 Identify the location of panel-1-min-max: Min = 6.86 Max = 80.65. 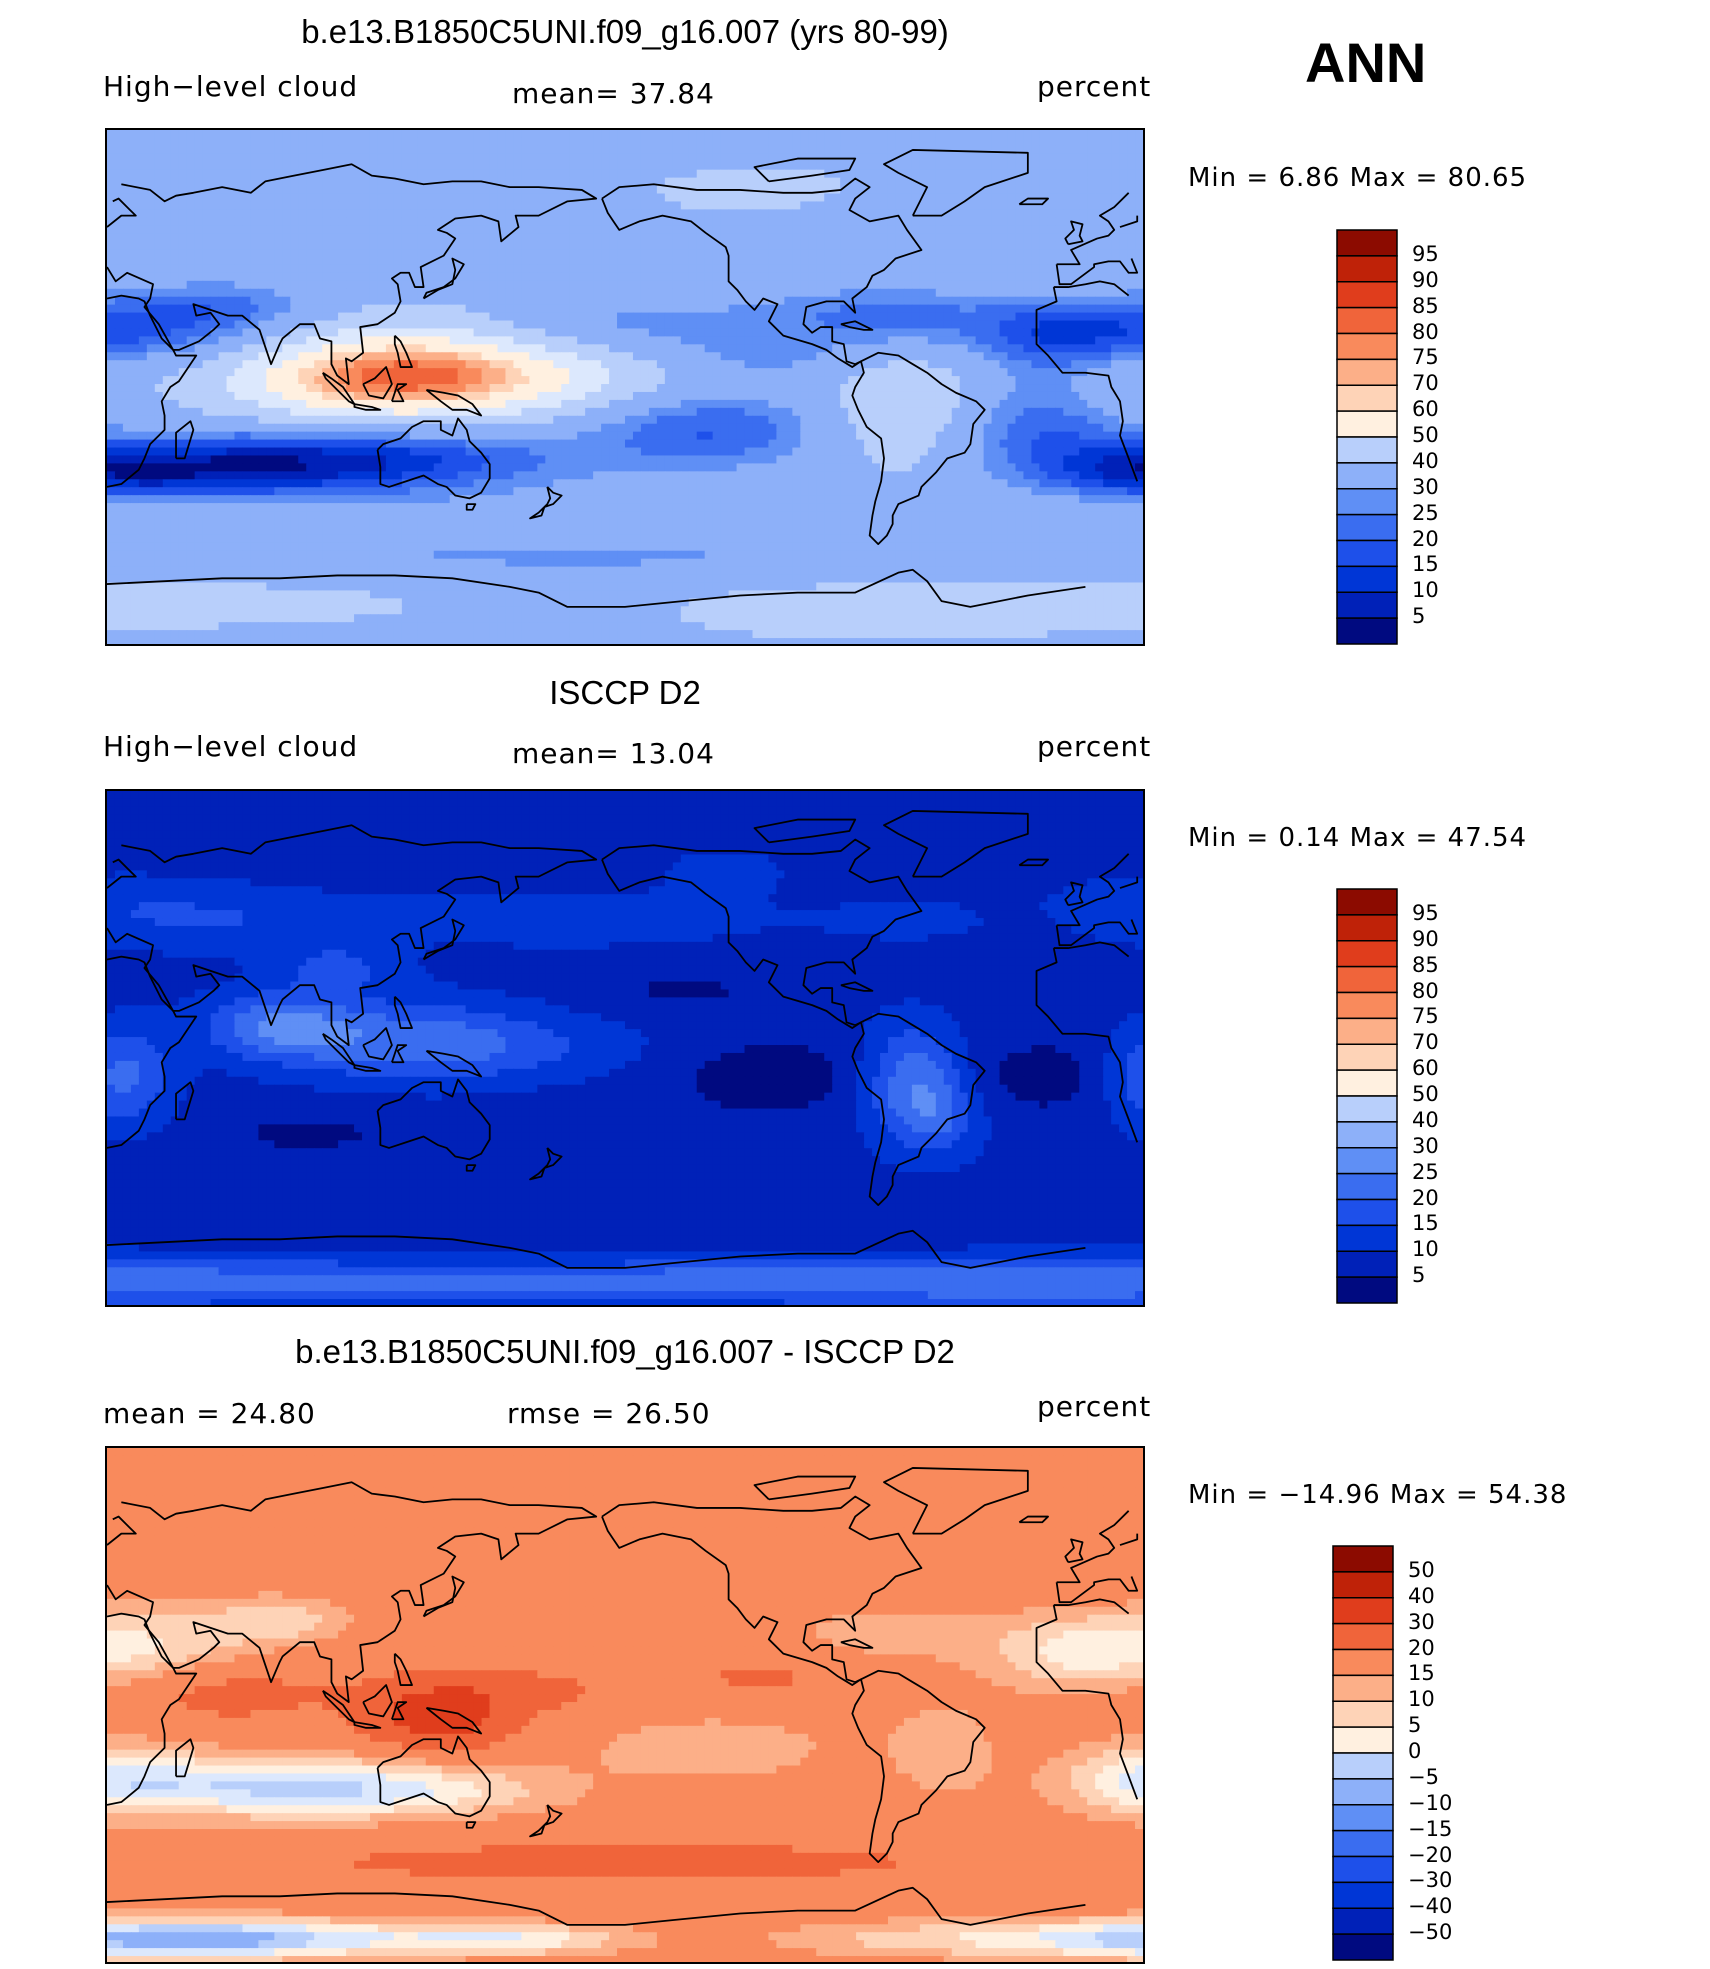
(1357, 178).